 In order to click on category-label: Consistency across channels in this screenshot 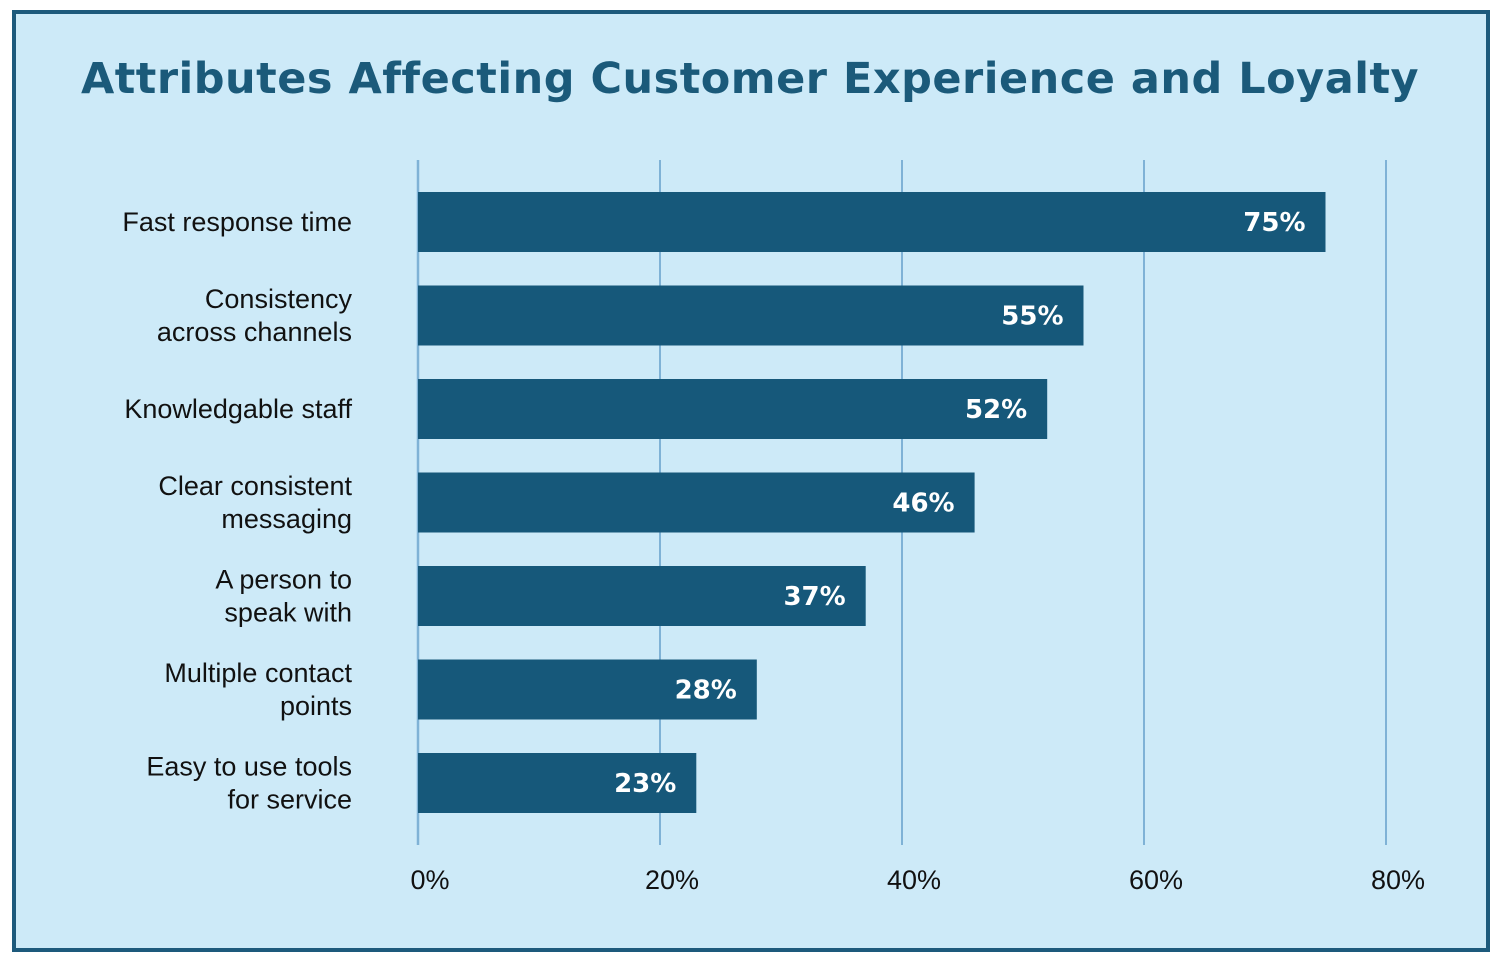, I will do `click(255, 315)`.